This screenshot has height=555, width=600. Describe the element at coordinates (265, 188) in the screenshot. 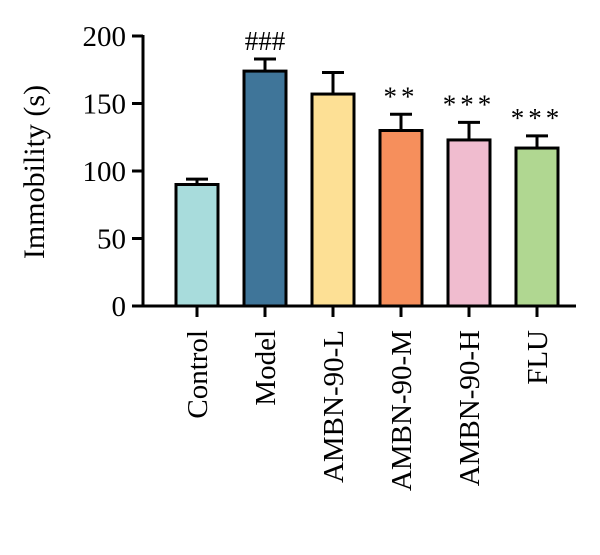

I see `bar-model` at that location.